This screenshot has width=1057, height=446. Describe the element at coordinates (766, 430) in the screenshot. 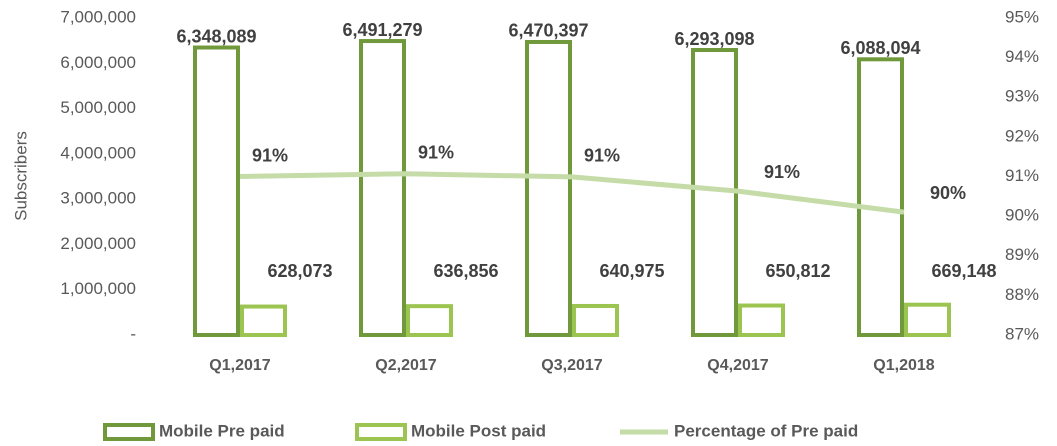

I see `legend-label: Percentage of Pre paid` at that location.